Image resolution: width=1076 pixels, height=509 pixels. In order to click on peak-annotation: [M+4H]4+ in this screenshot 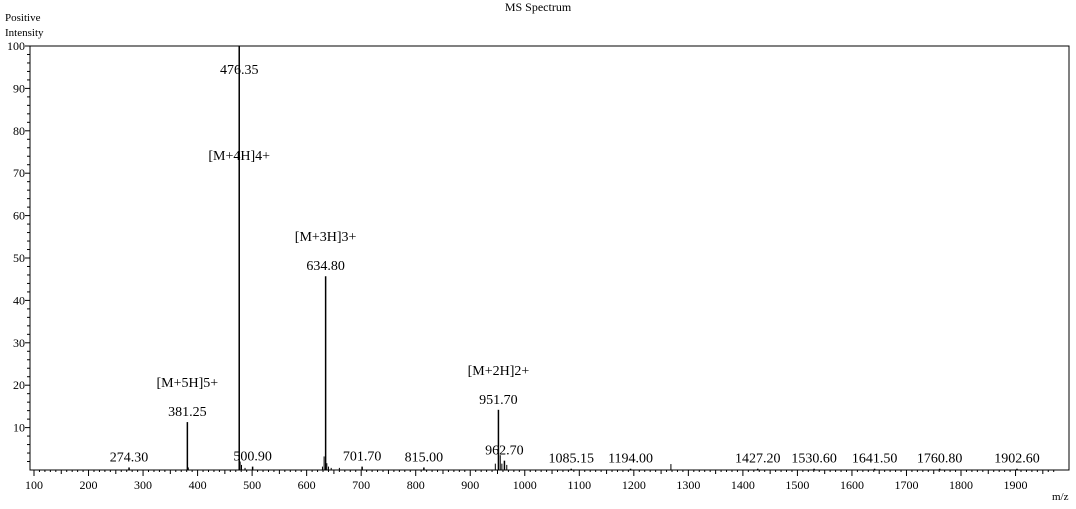, I will do `click(239, 156)`.